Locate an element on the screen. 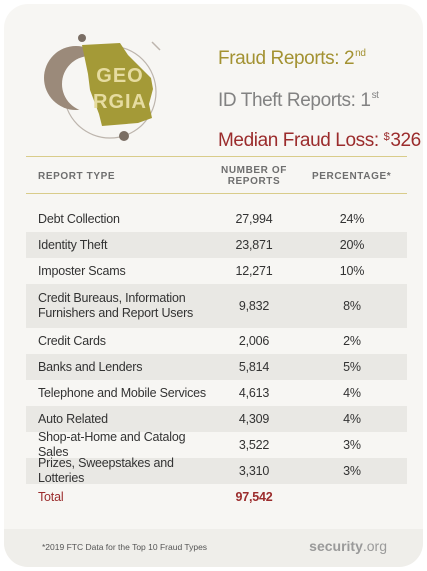 The image size is (427, 571). header-number-line2: REPORTS is located at coordinates (254, 181).